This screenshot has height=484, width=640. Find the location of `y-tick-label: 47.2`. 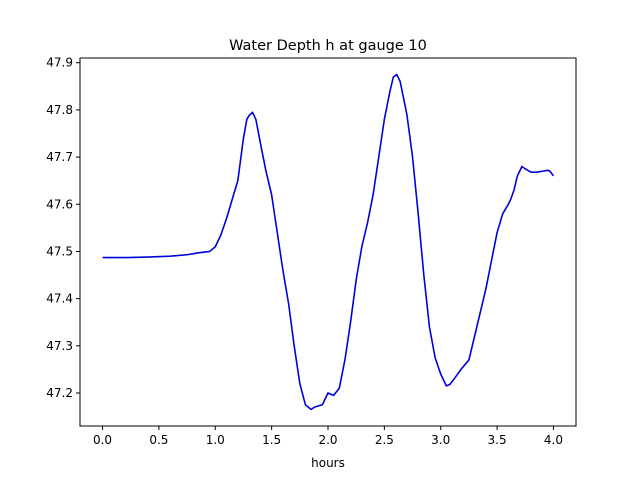

y-tick-label: 47.2 is located at coordinates (59, 393).